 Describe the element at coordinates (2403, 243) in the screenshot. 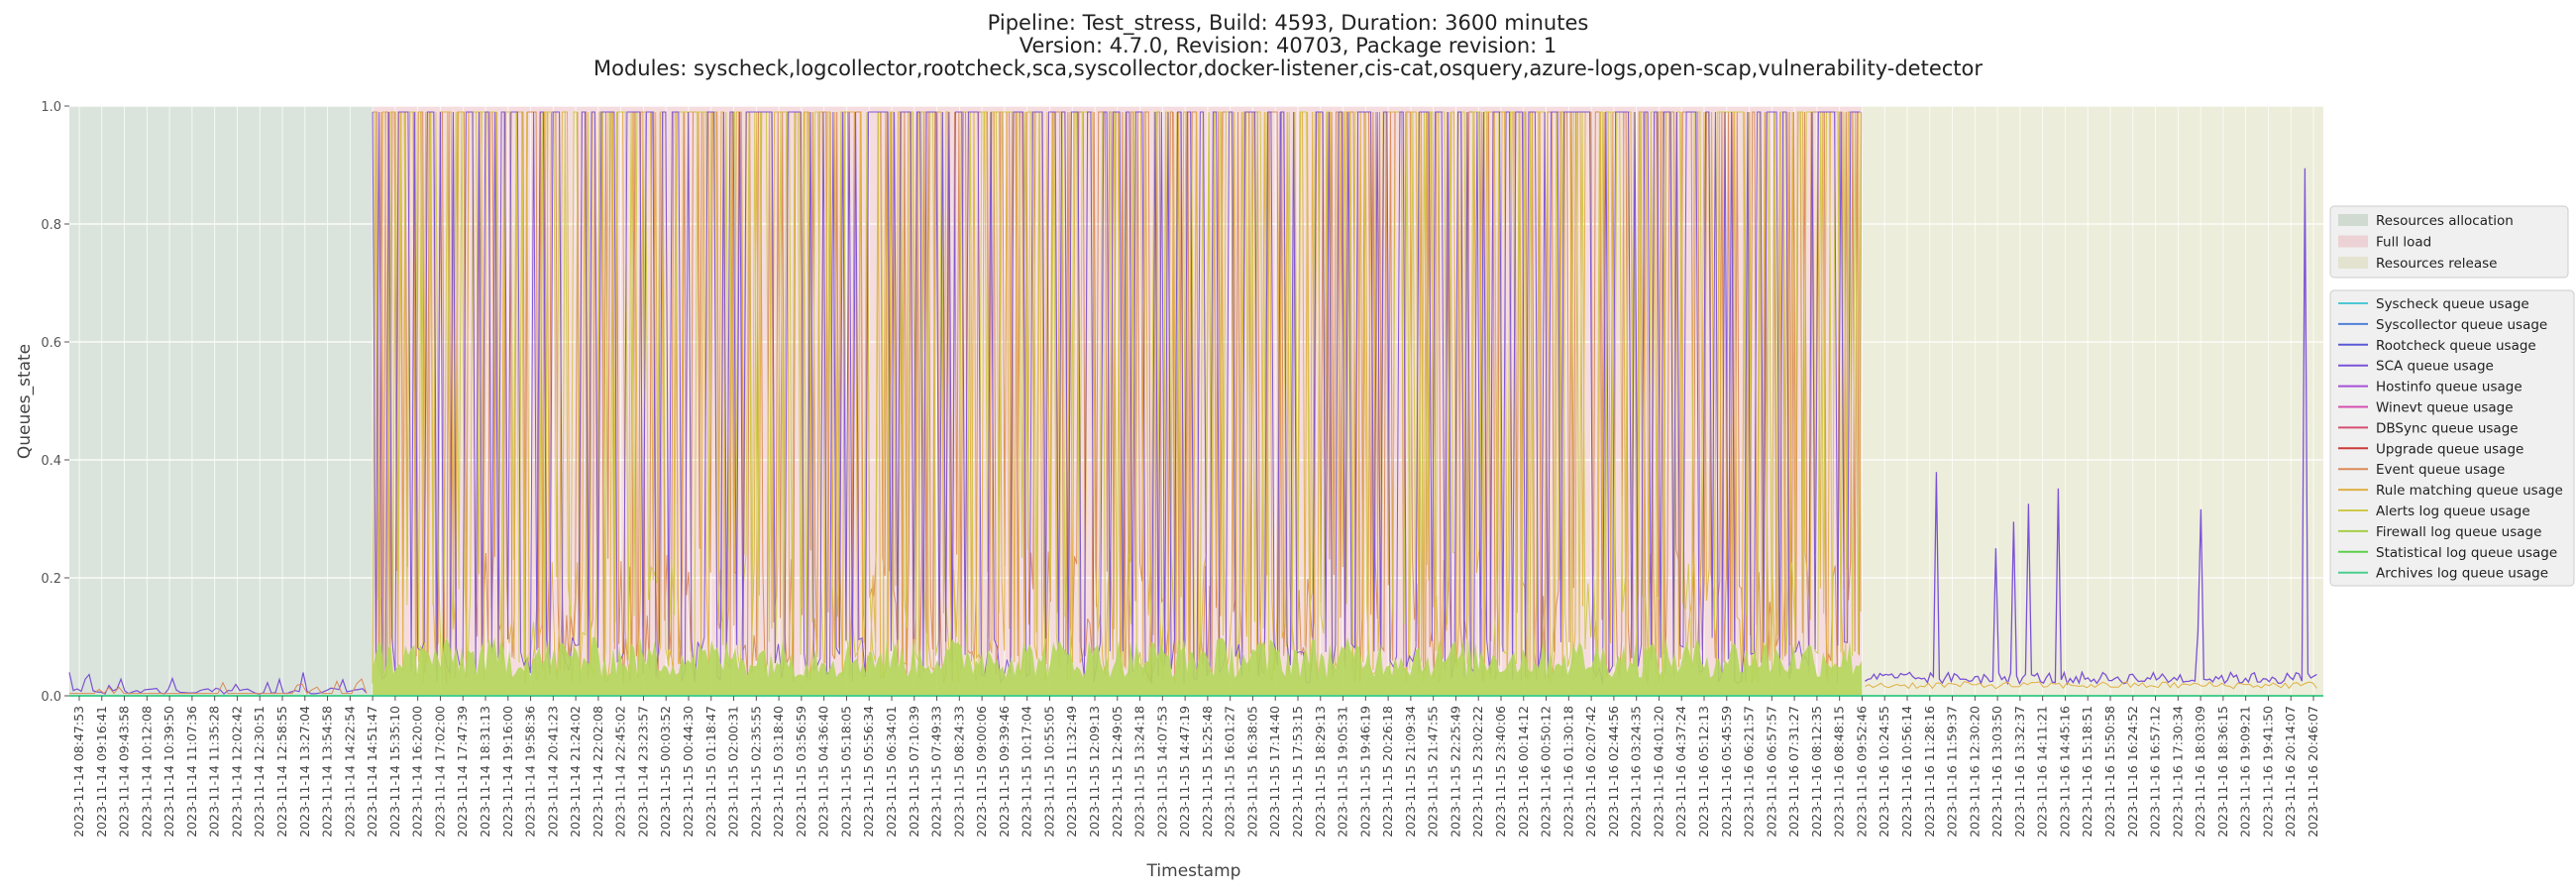

I see `phase-legend-label: Full load` at that location.